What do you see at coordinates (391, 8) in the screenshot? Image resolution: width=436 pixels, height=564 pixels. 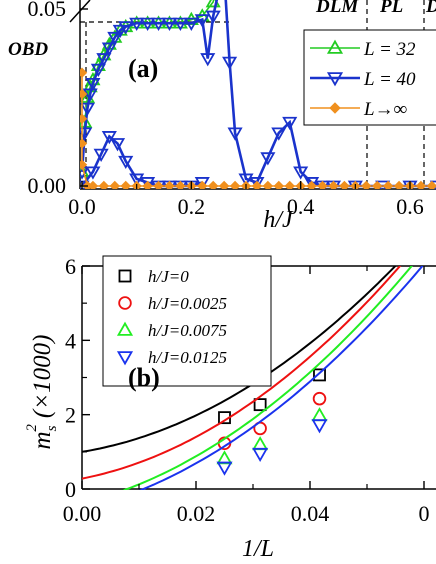 I see `region-label-pl: PL` at bounding box center [391, 8].